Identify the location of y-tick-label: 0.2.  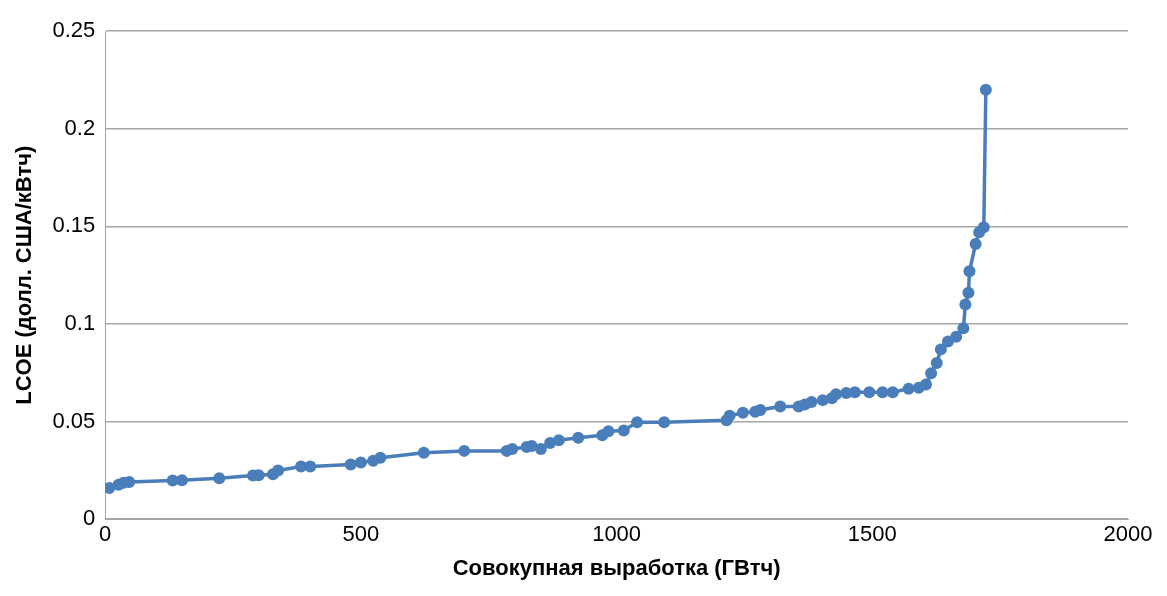
(80, 127).